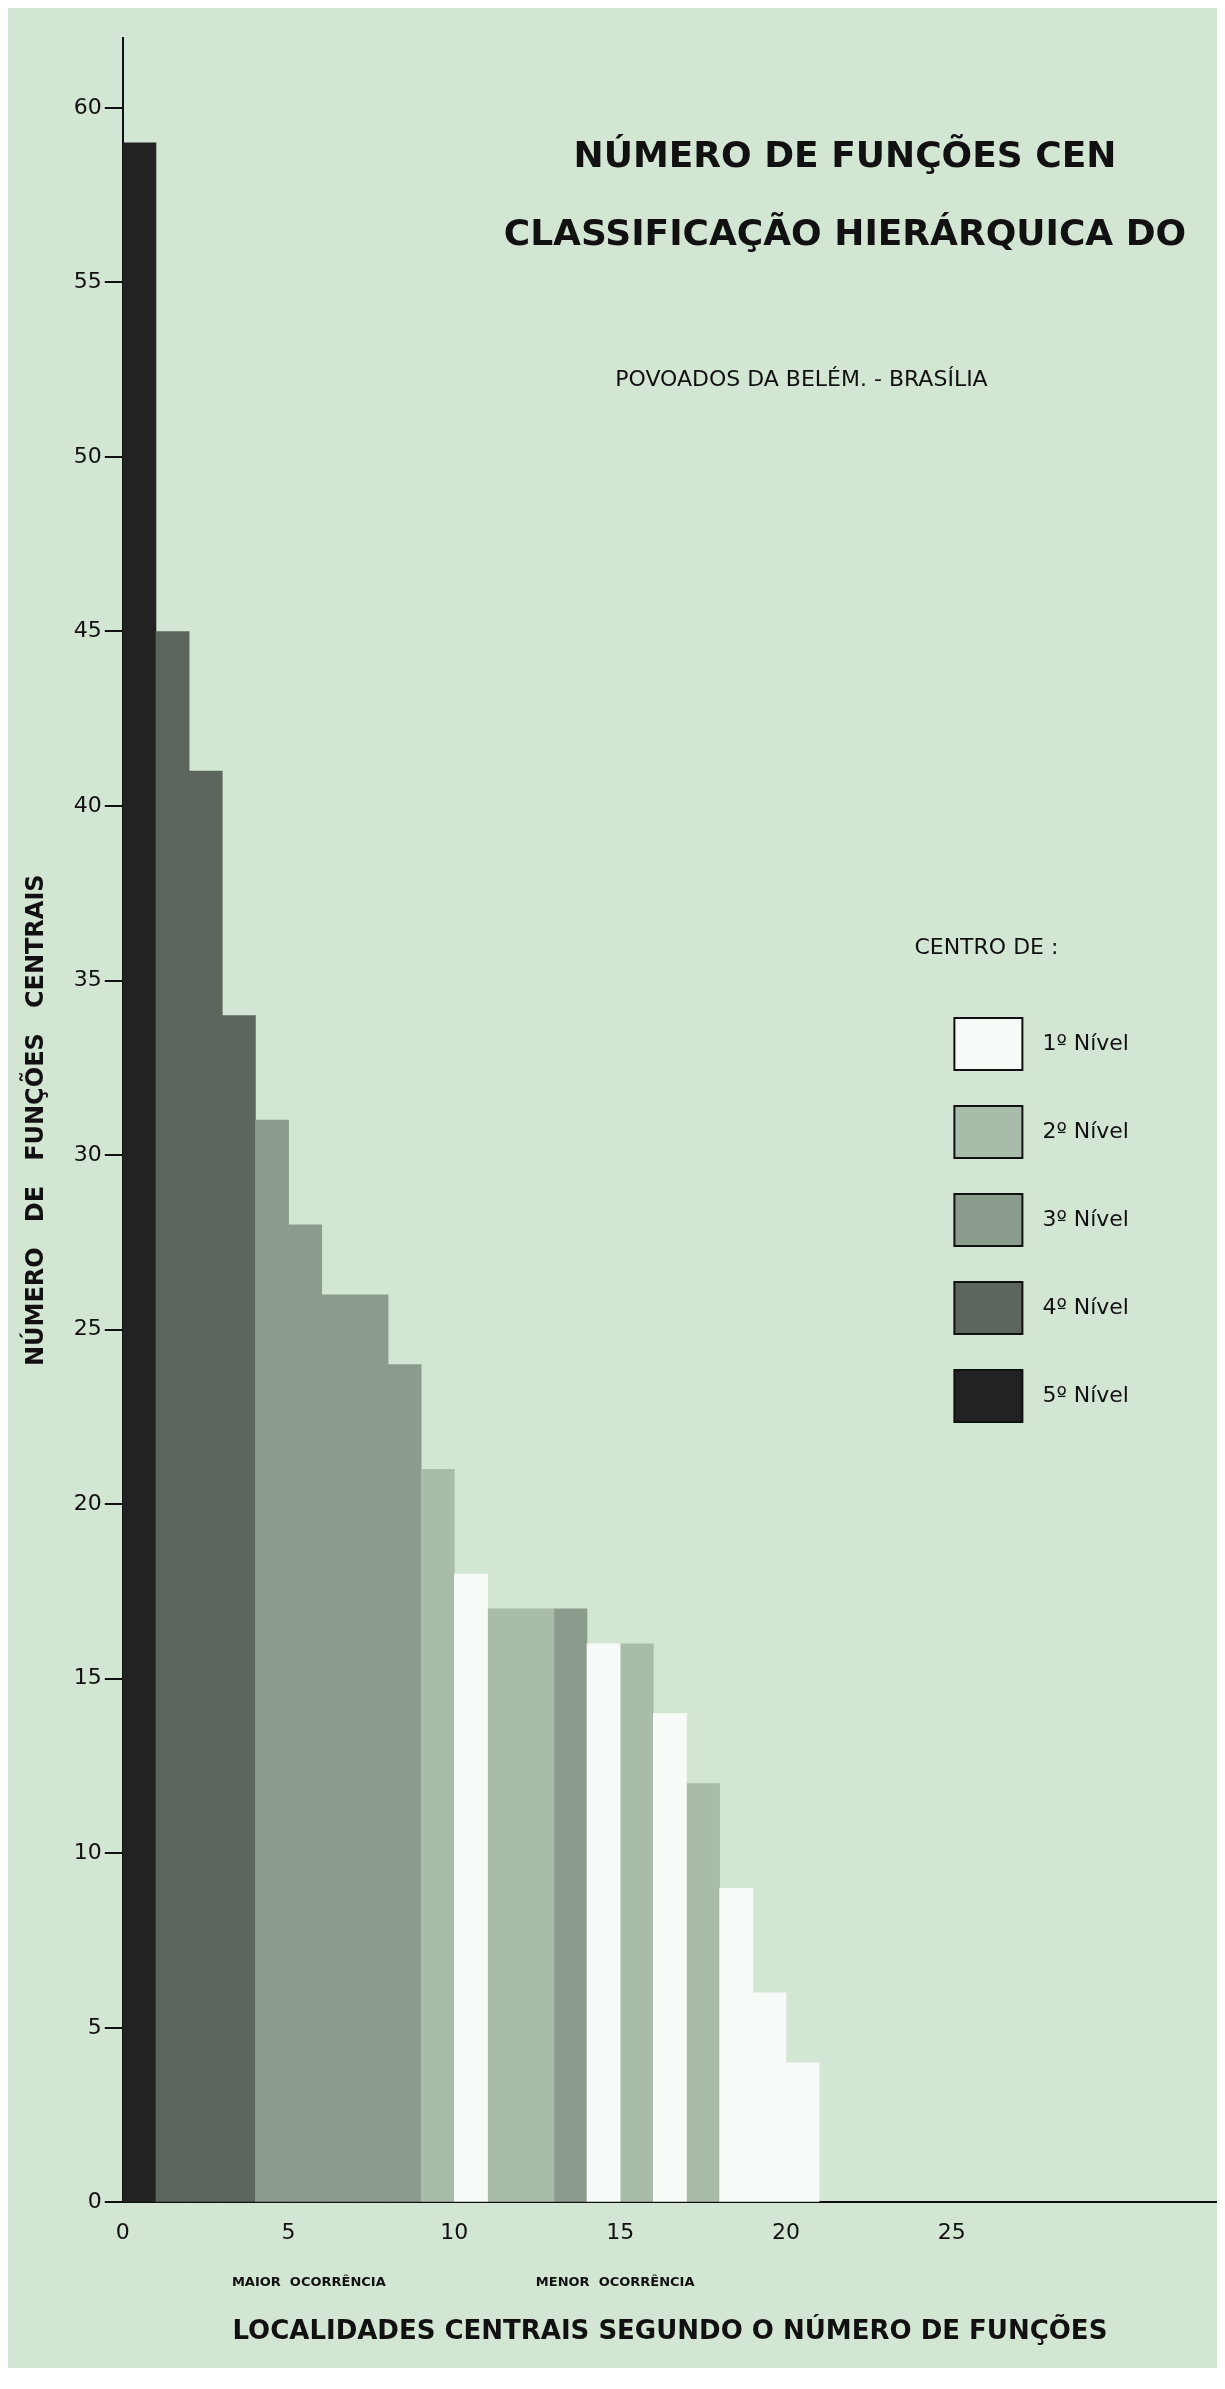 This screenshot has width=1225, height=2389. I want to click on text: MAIOR OCORRÊNCIA, so click(308, 2281).